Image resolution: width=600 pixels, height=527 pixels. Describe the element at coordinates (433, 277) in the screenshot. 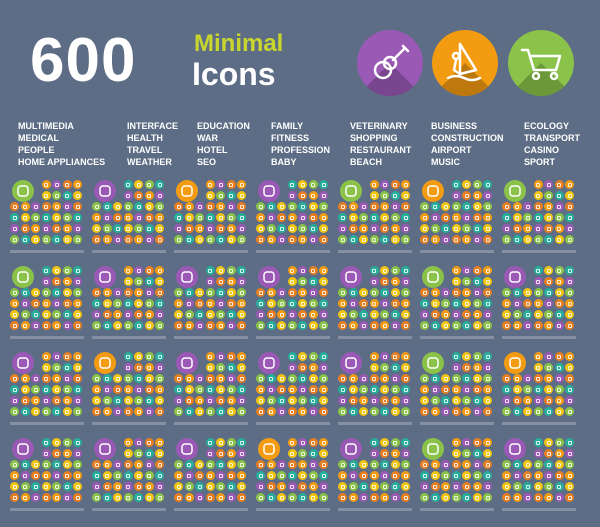

I see `truck-icon` at that location.